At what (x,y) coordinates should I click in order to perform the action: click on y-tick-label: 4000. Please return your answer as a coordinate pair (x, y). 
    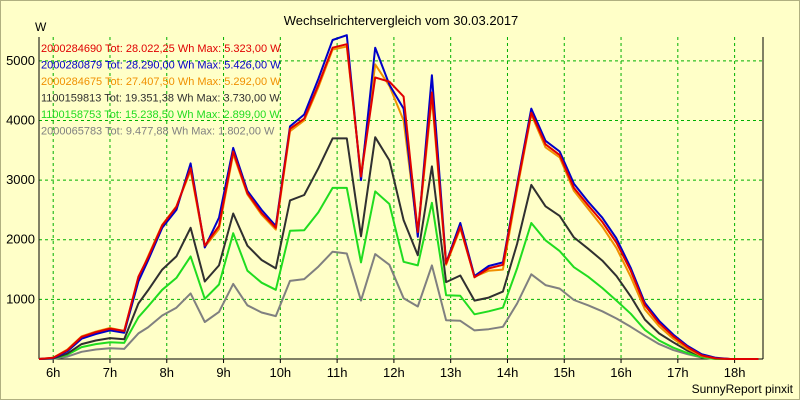
    Looking at the image, I should click on (20, 119).